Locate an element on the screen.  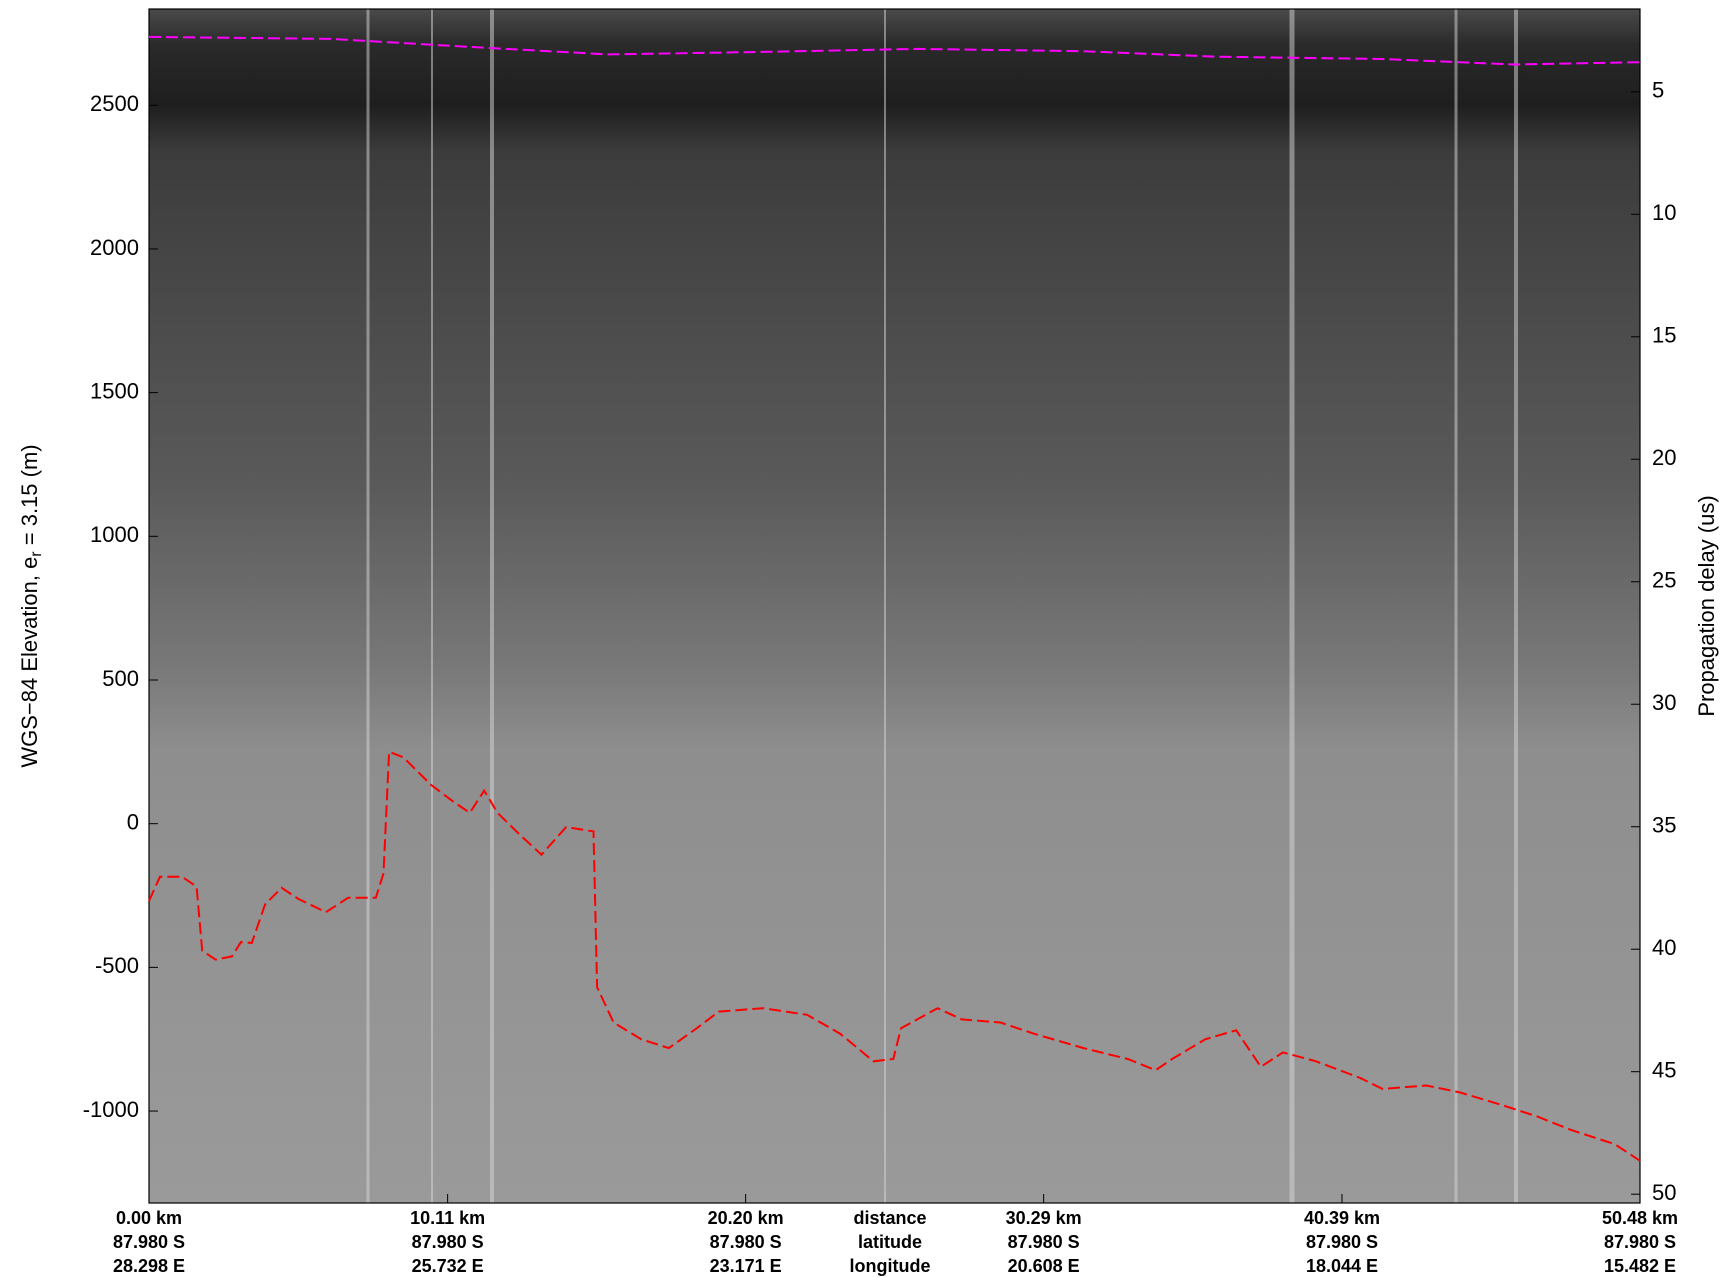
y2-tick-label: 5 is located at coordinates (1658, 90).